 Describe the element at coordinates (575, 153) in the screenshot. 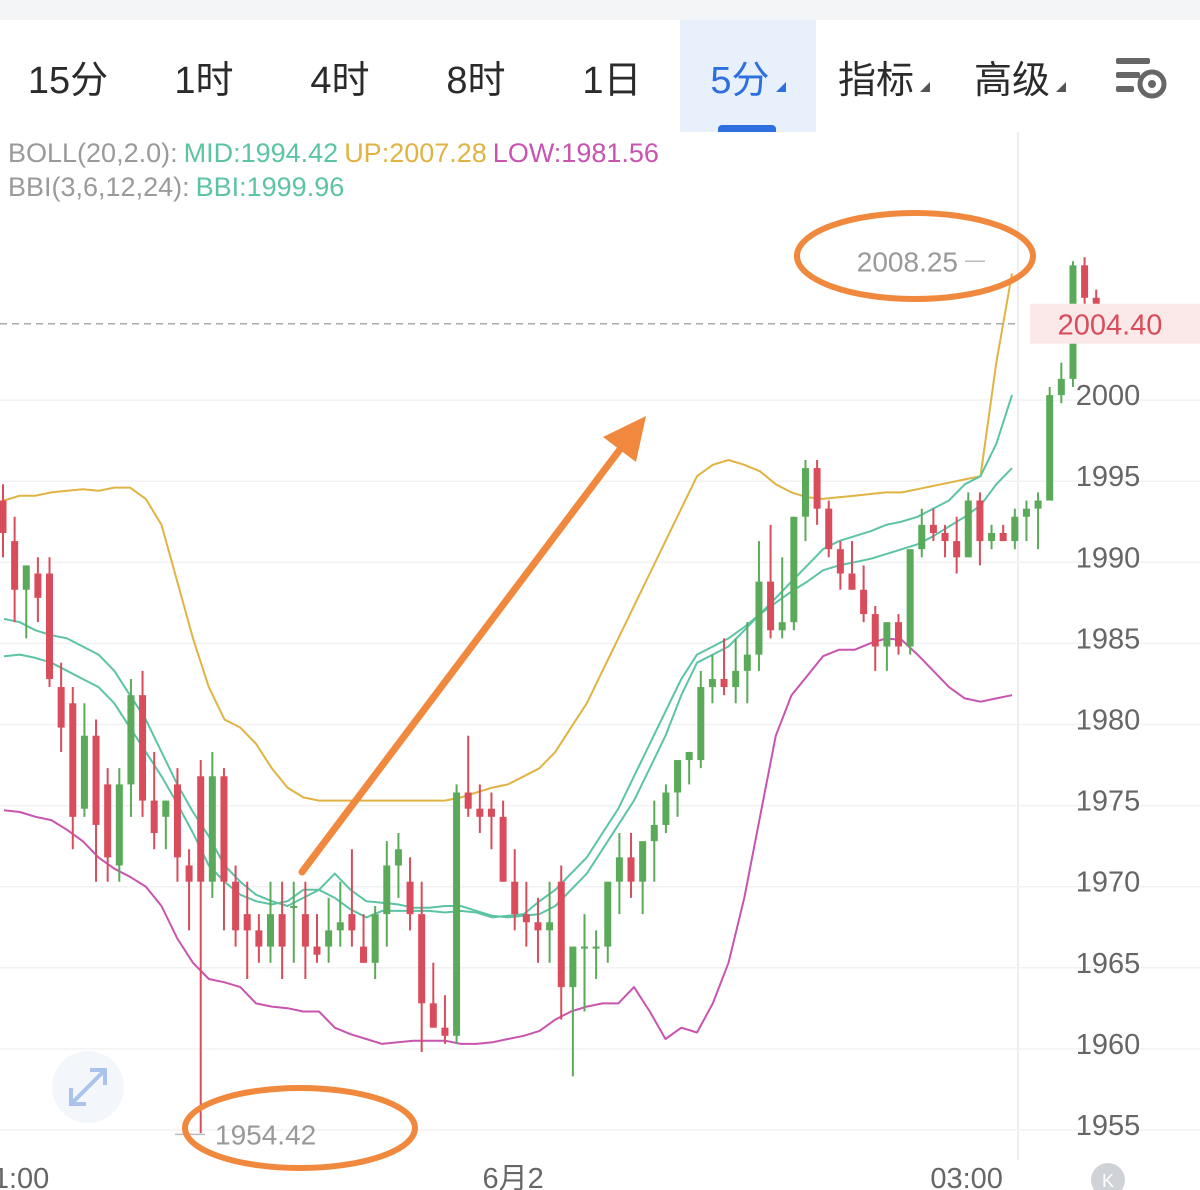

I see `boll-low-value: LOW:1981.56` at that location.